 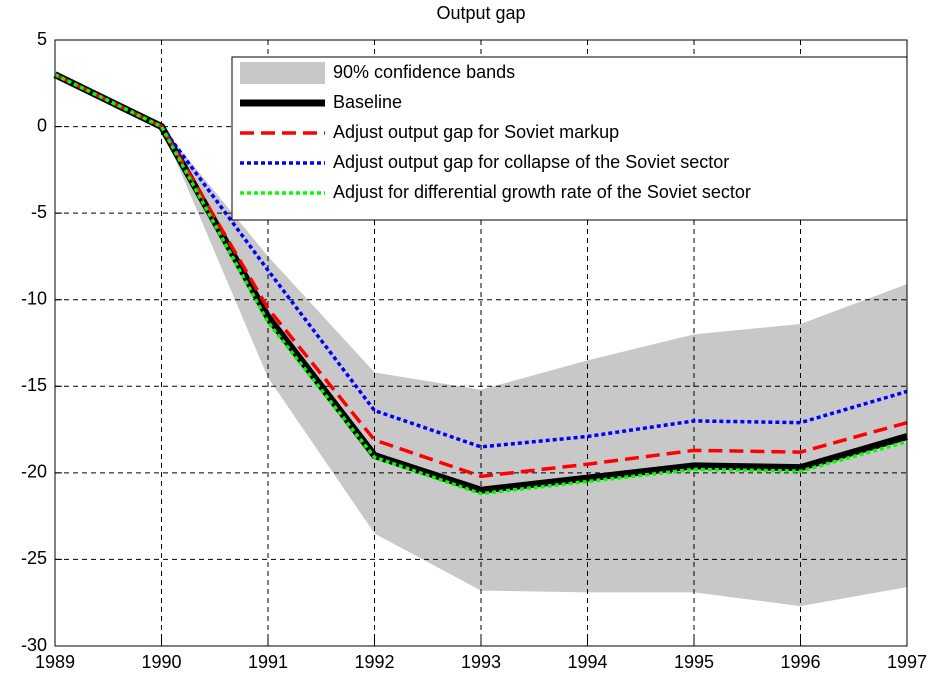 What do you see at coordinates (34, 645) in the screenshot?
I see `y-tick-label: -30` at bounding box center [34, 645].